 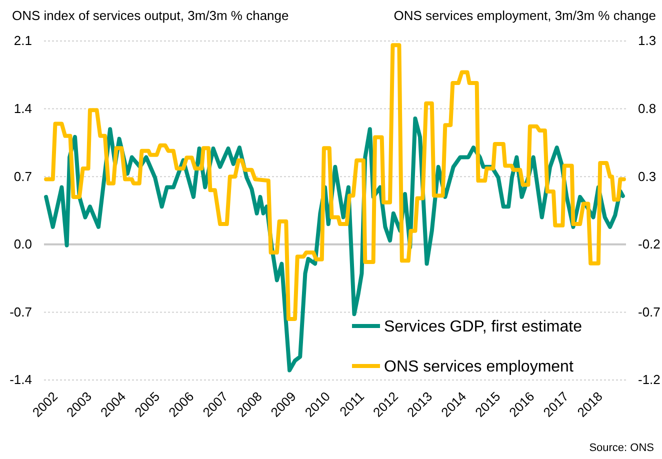 What do you see at coordinates (23, 40) in the screenshot?
I see `y-tick-label: 2.1` at bounding box center [23, 40].